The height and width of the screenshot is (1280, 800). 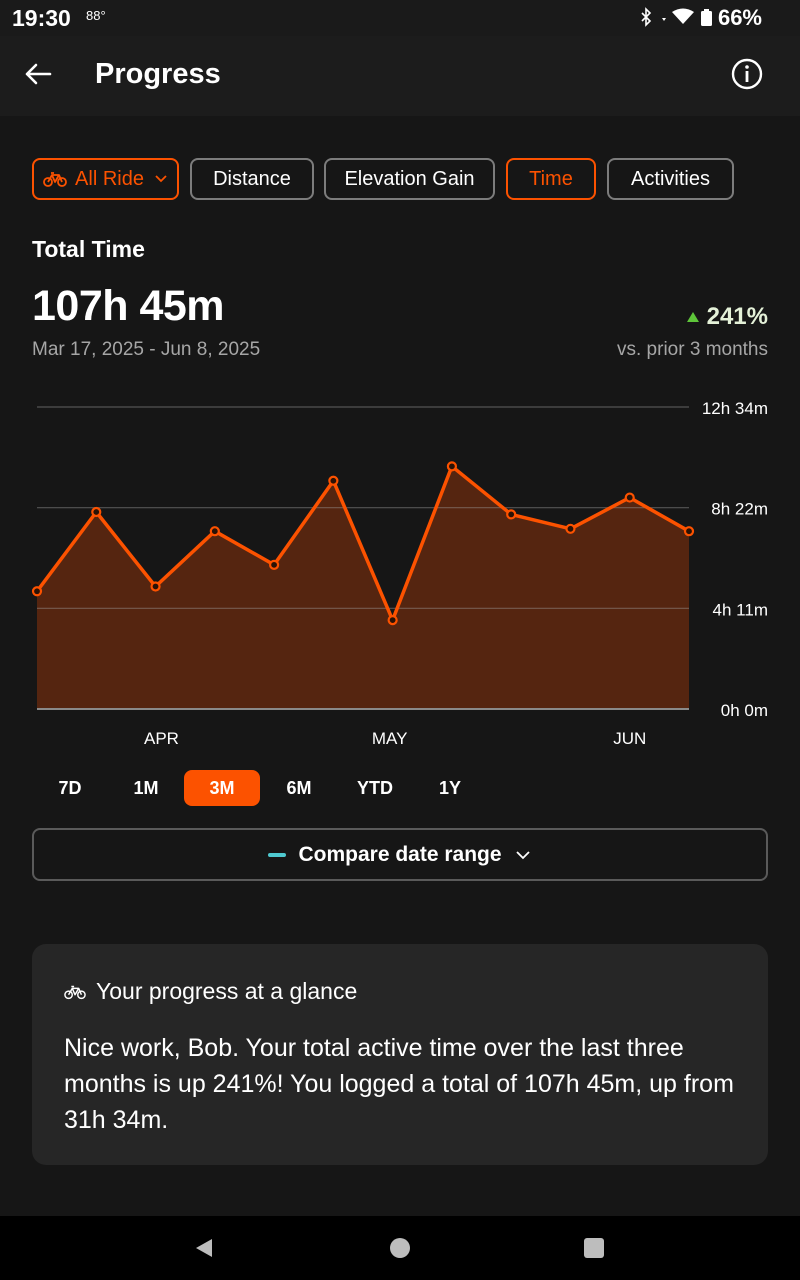 I want to click on page-title: Progress, so click(x=158, y=74).